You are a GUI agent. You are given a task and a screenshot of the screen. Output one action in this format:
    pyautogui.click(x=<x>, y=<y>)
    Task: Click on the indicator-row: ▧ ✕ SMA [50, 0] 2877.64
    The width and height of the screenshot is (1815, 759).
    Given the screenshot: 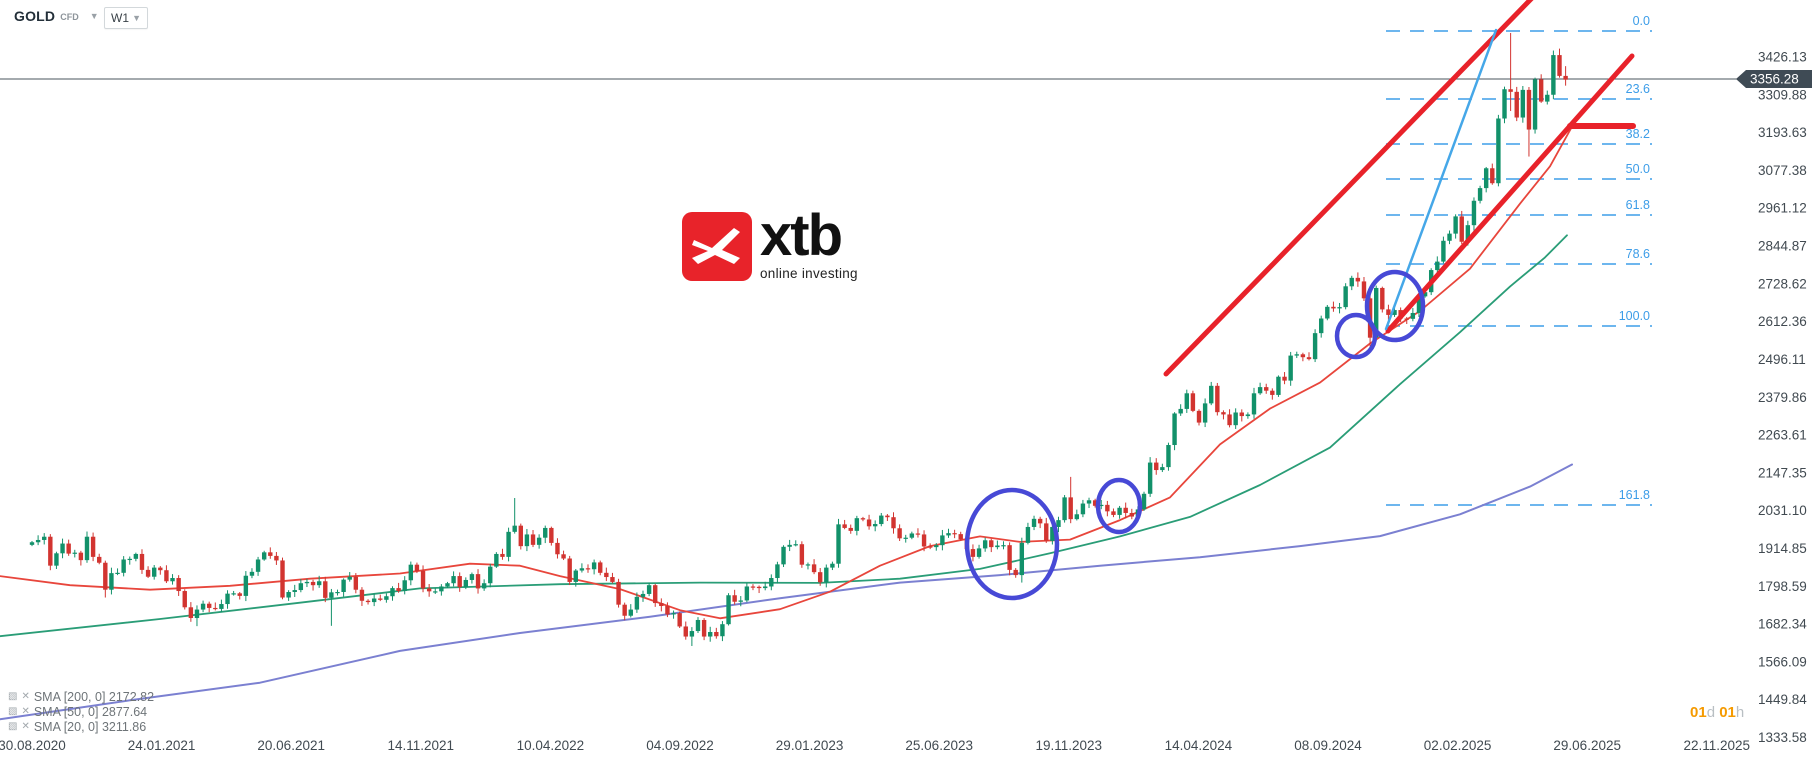 What is the action you would take?
    pyautogui.click(x=81, y=711)
    